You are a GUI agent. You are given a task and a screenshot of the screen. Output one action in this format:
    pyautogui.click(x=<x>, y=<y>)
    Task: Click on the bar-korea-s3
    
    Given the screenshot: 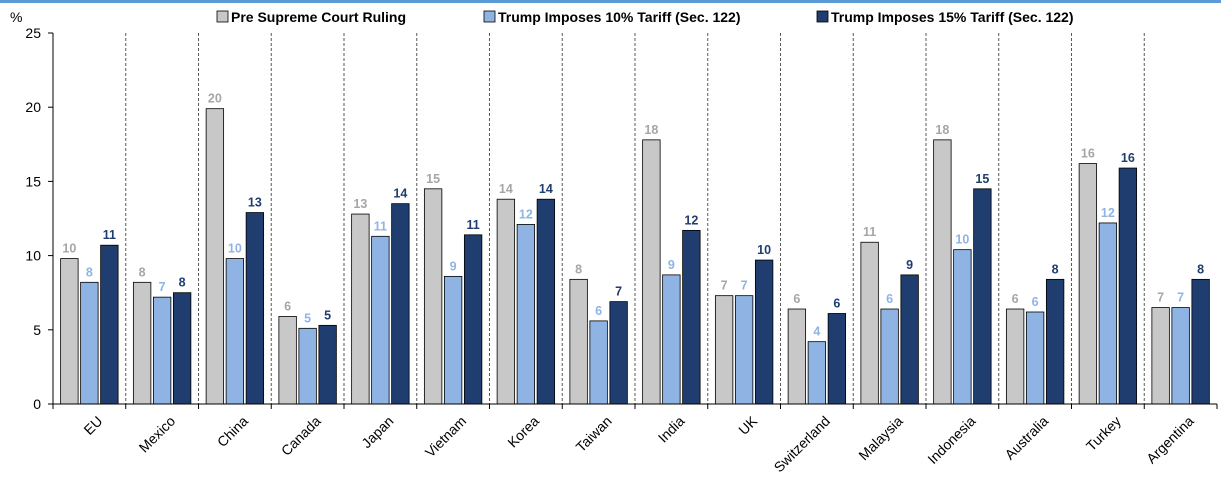 What is the action you would take?
    pyautogui.click(x=546, y=301)
    